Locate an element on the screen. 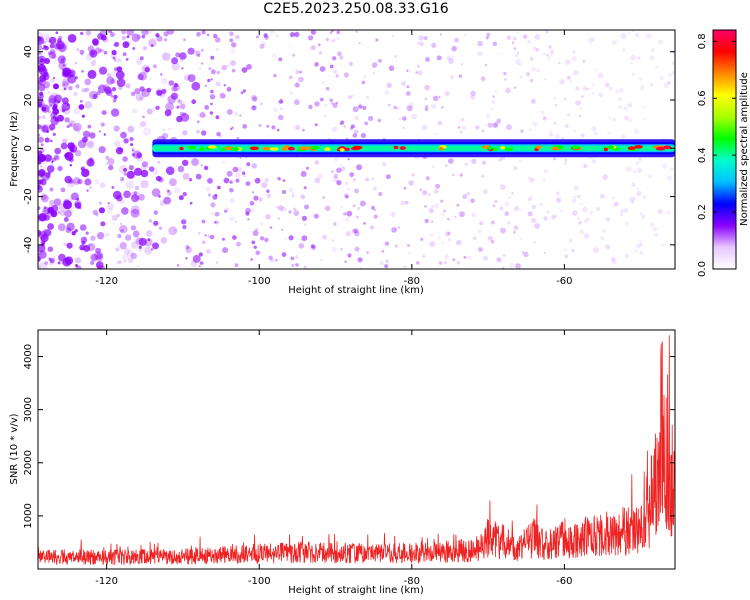 The width and height of the screenshot is (750, 600). band-peak is located at coordinates (223, 149).